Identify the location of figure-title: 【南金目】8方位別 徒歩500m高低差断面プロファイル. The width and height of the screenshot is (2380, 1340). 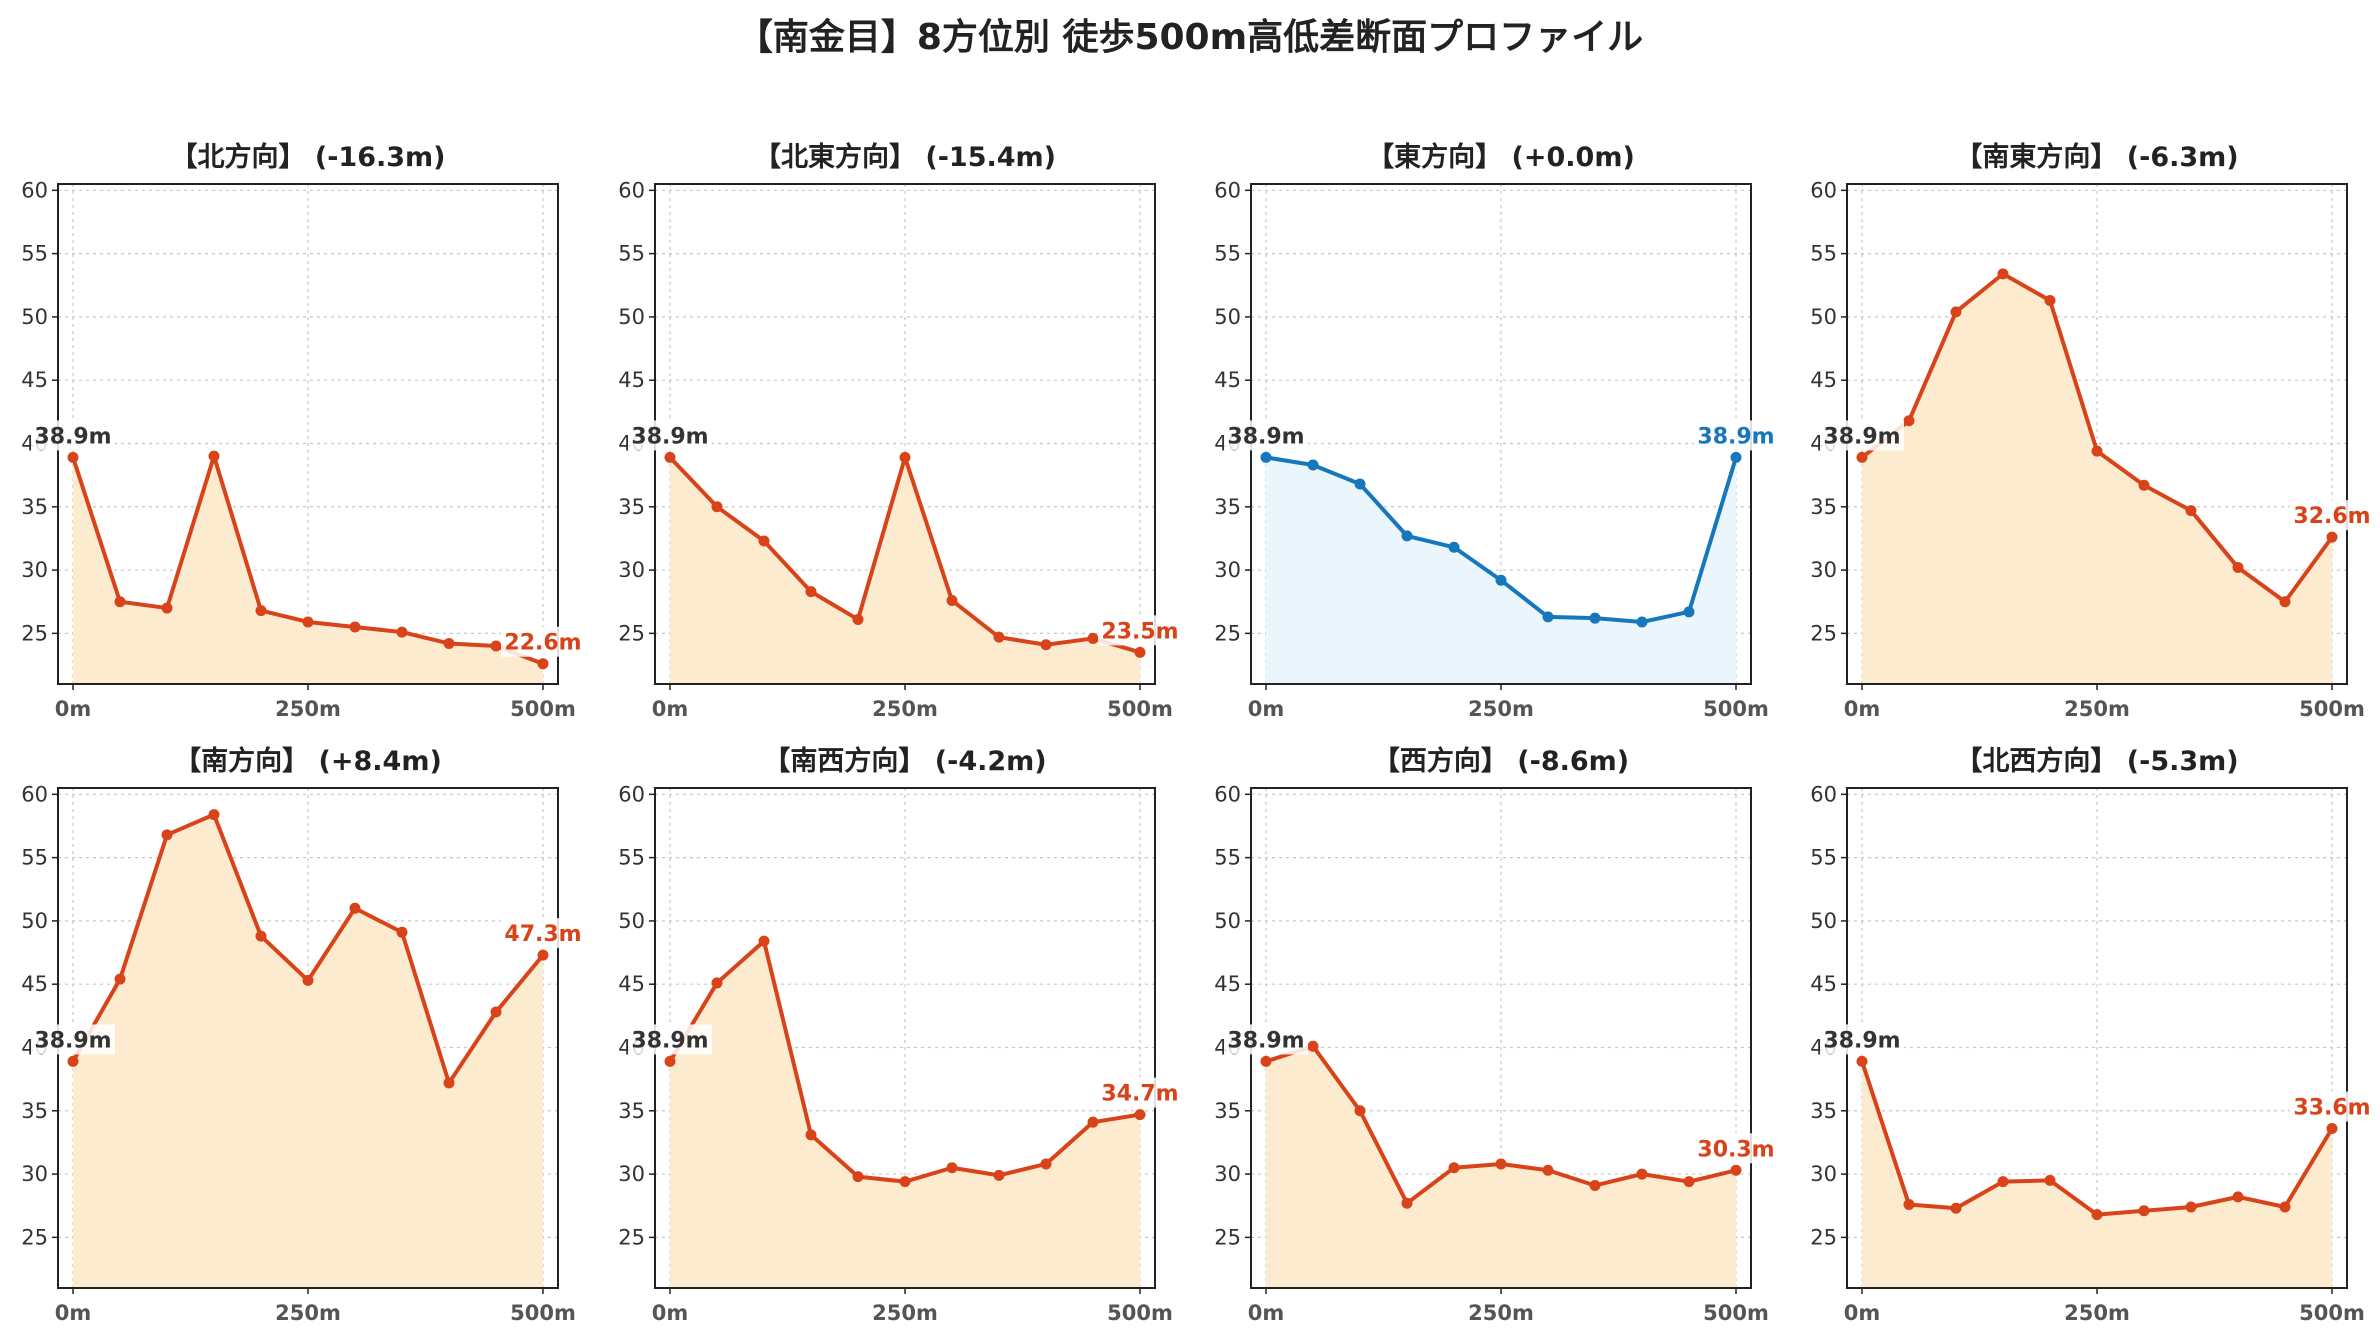
(1190, 37).